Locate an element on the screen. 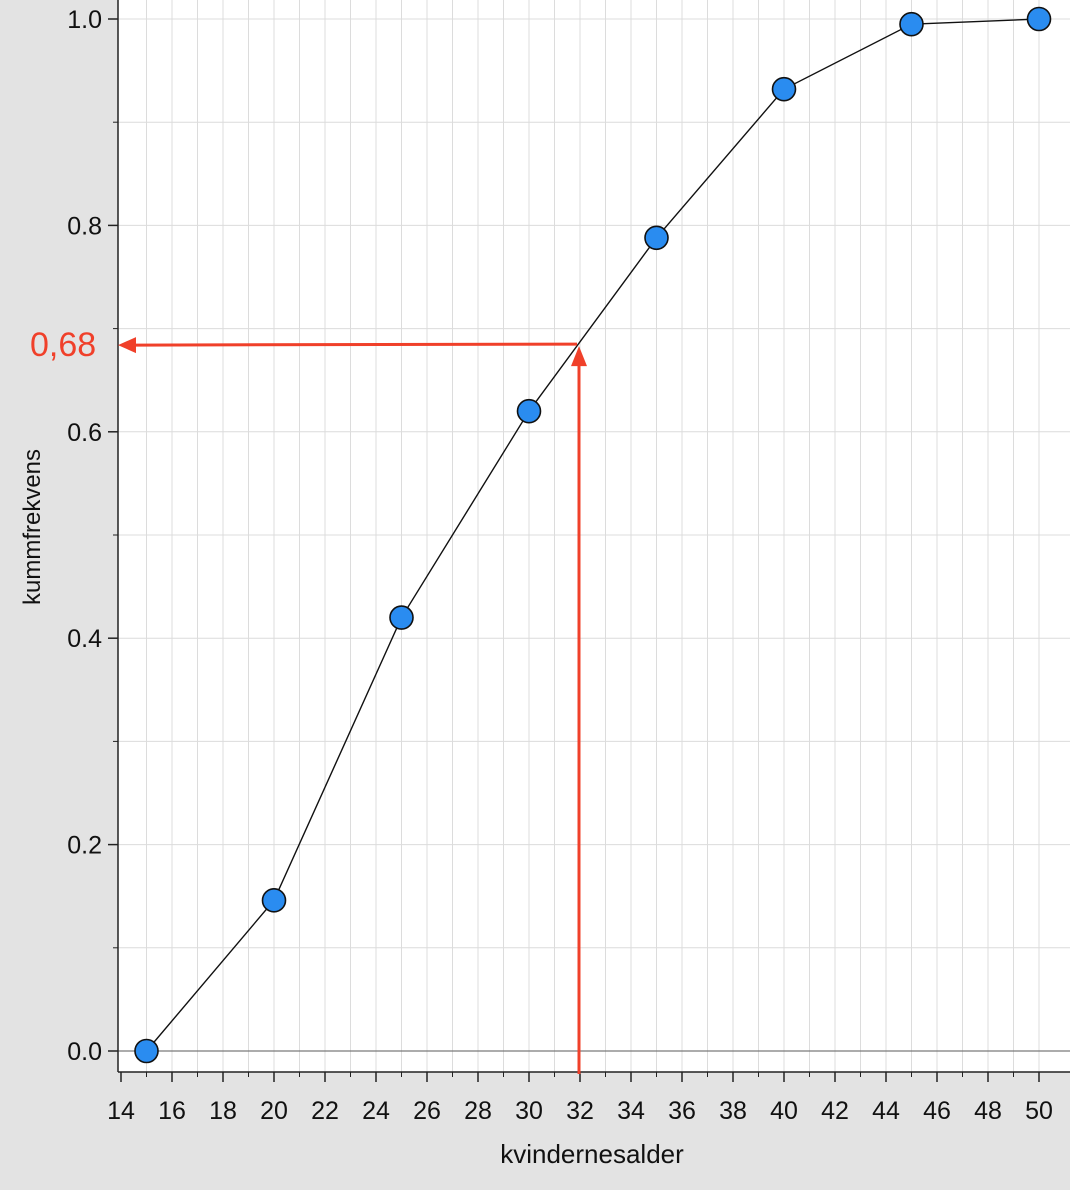 This screenshot has width=1070, height=1190. x-tick-label: 16 is located at coordinates (172, 1111).